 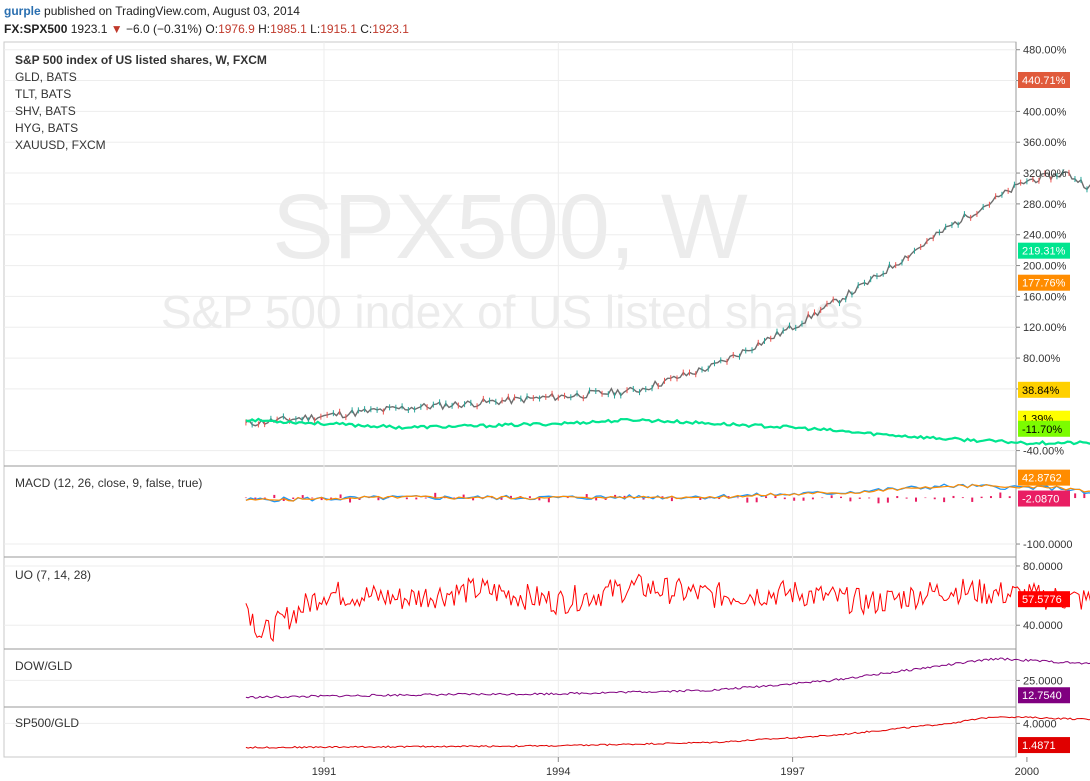 I want to click on value-badge-label: 1.4871, so click(x=1039, y=746).